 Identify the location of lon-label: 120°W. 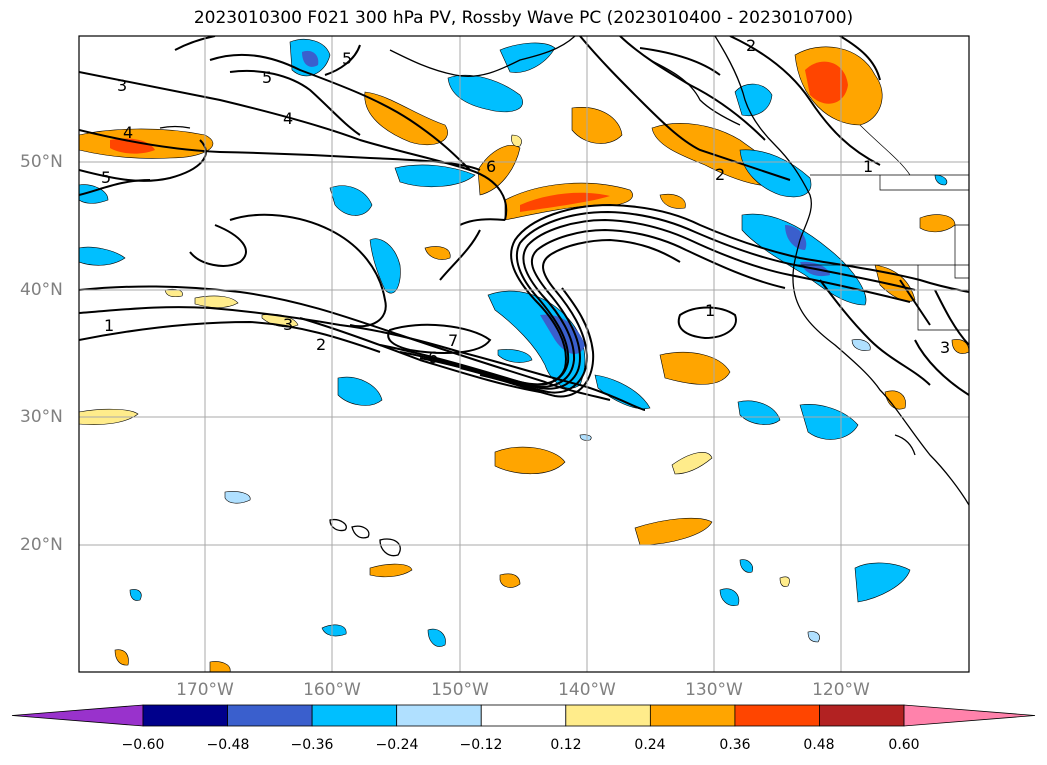
(841, 690).